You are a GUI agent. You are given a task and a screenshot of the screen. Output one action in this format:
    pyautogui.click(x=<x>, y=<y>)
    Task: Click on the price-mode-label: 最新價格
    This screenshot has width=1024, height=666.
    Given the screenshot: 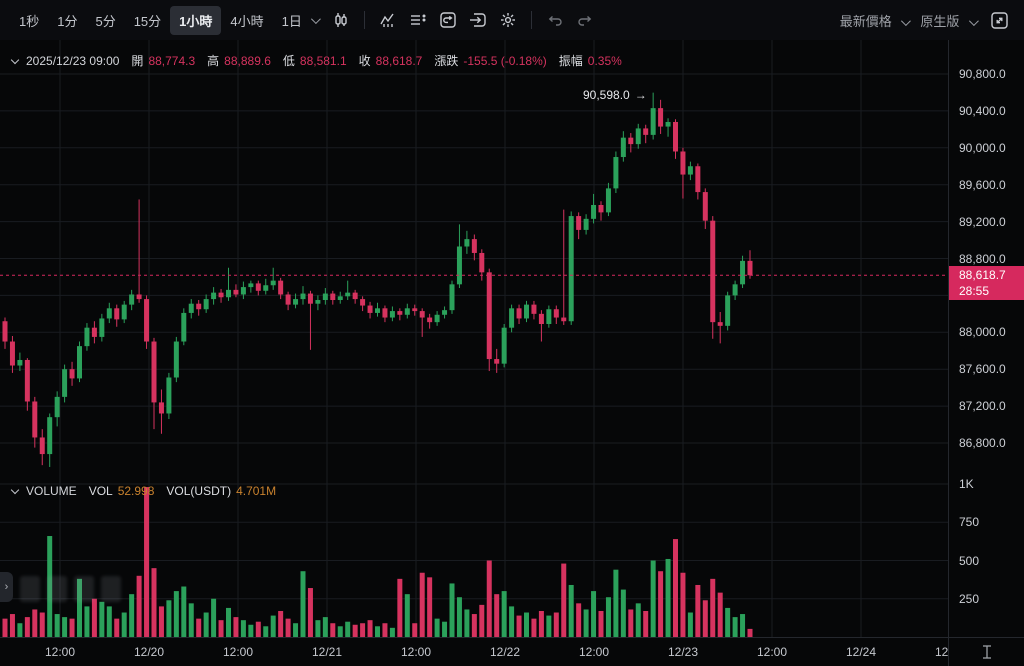 What is the action you would take?
    pyautogui.click(x=865, y=21)
    